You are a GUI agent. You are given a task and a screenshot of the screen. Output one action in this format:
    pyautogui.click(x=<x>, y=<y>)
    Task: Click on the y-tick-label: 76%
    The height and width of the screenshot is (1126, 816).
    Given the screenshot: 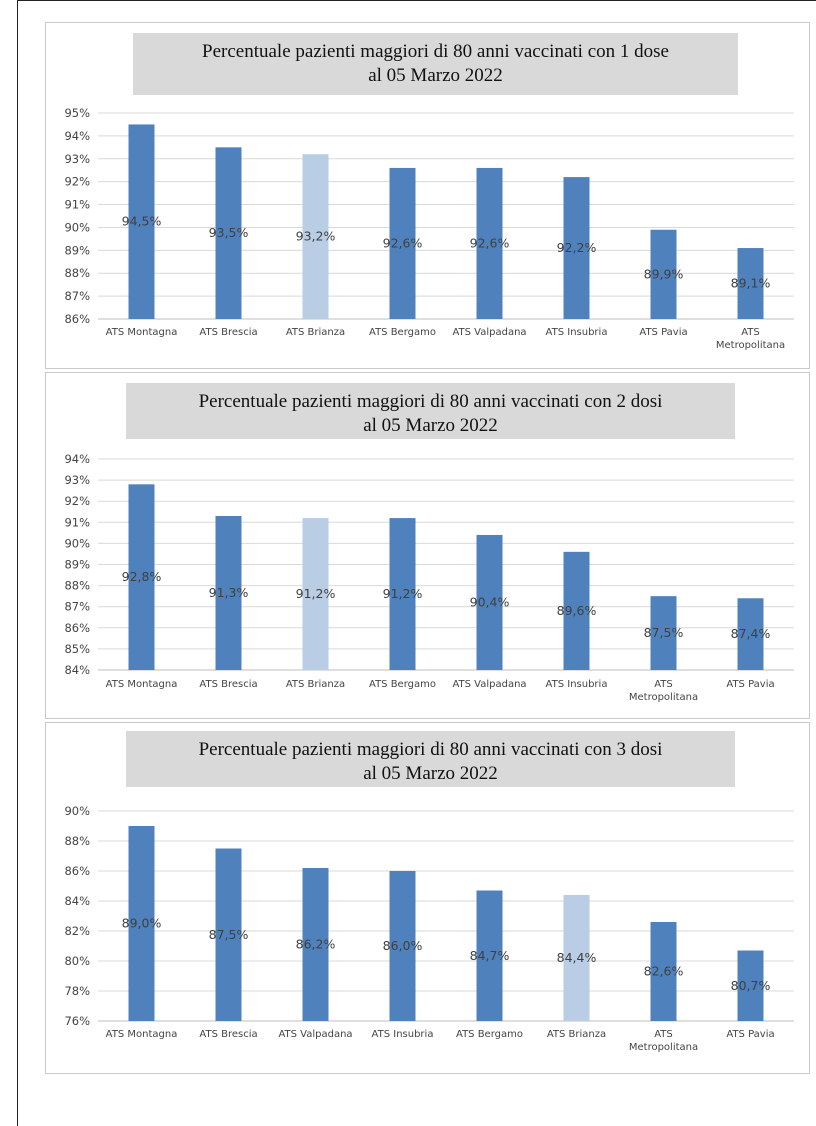 What is the action you would take?
    pyautogui.click(x=77, y=1021)
    